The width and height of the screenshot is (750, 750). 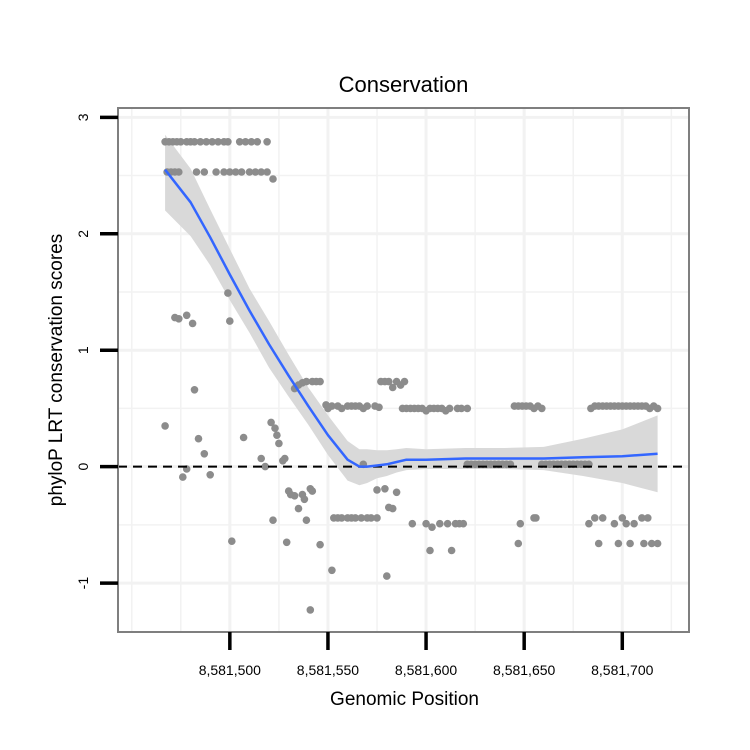 I want to click on y-tick-label: 3, so click(x=83, y=117).